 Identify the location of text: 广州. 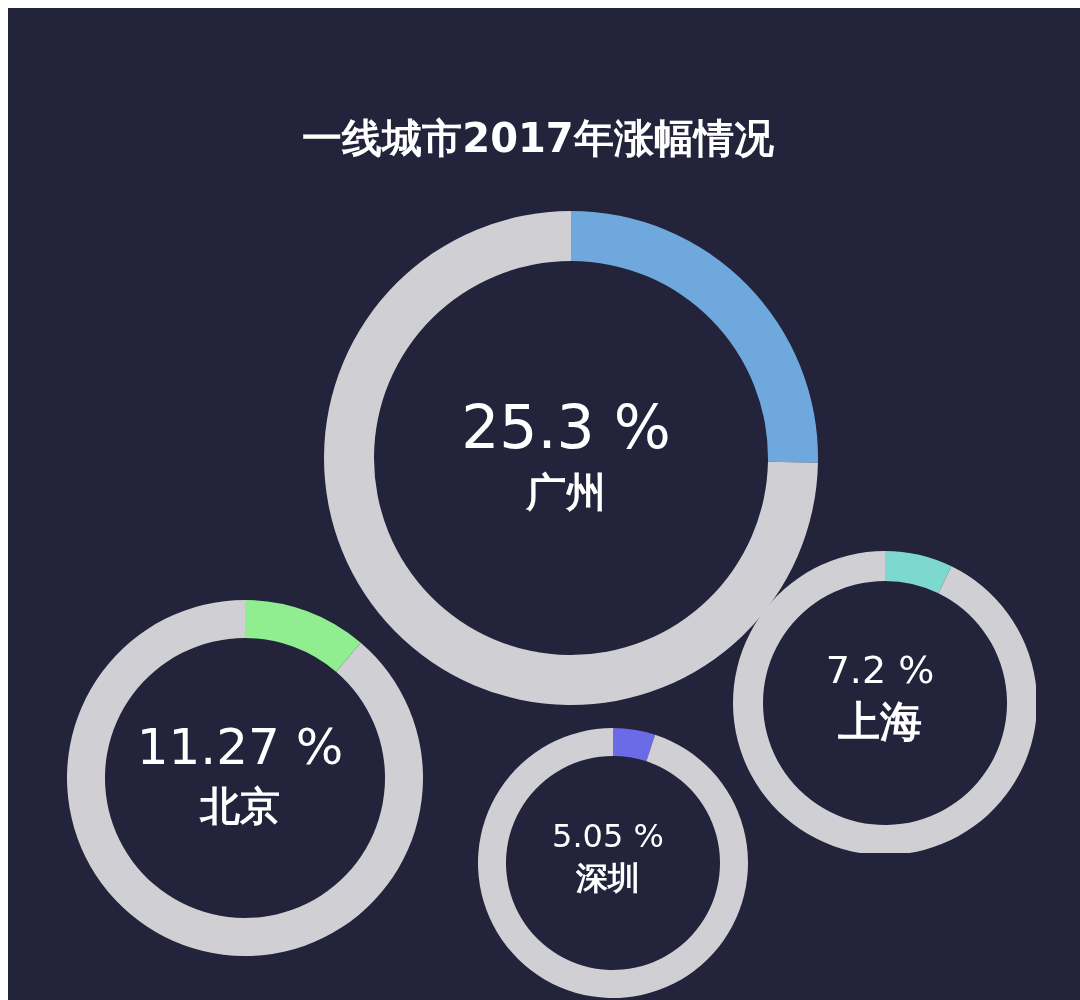
(566, 492).